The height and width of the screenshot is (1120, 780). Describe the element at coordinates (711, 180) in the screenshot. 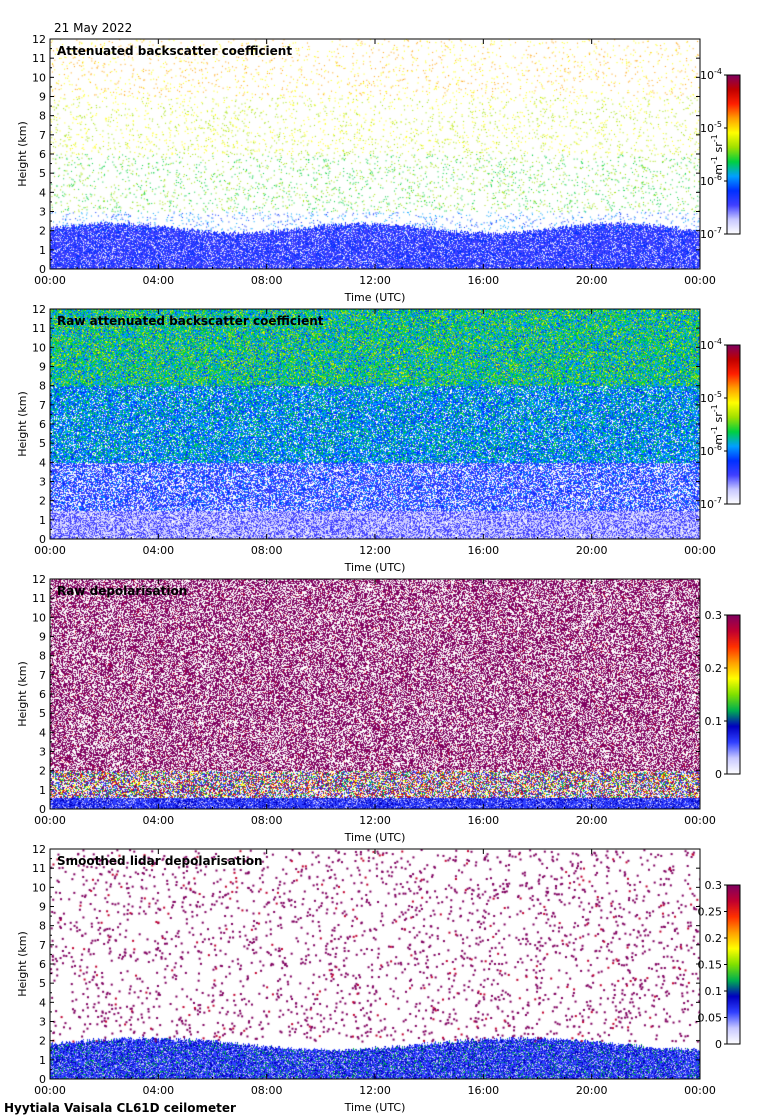

I see `colorbar-tick-label: 10⁻⁶` at that location.